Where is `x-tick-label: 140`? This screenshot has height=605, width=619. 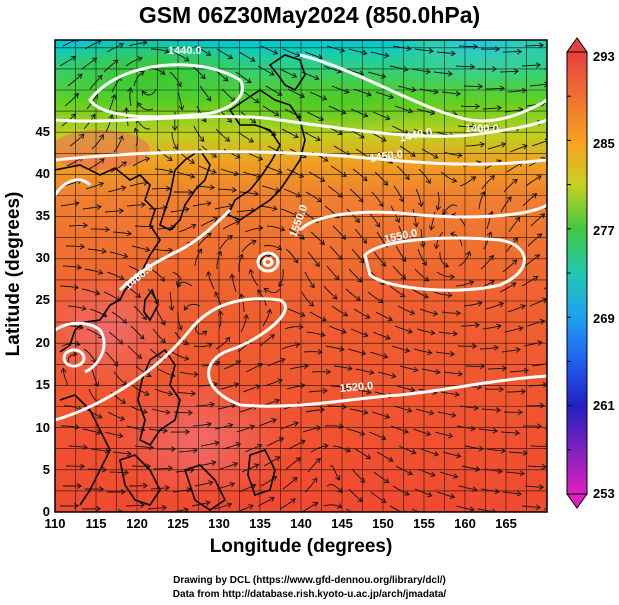
x-tick-label: 140 is located at coordinates (301, 523).